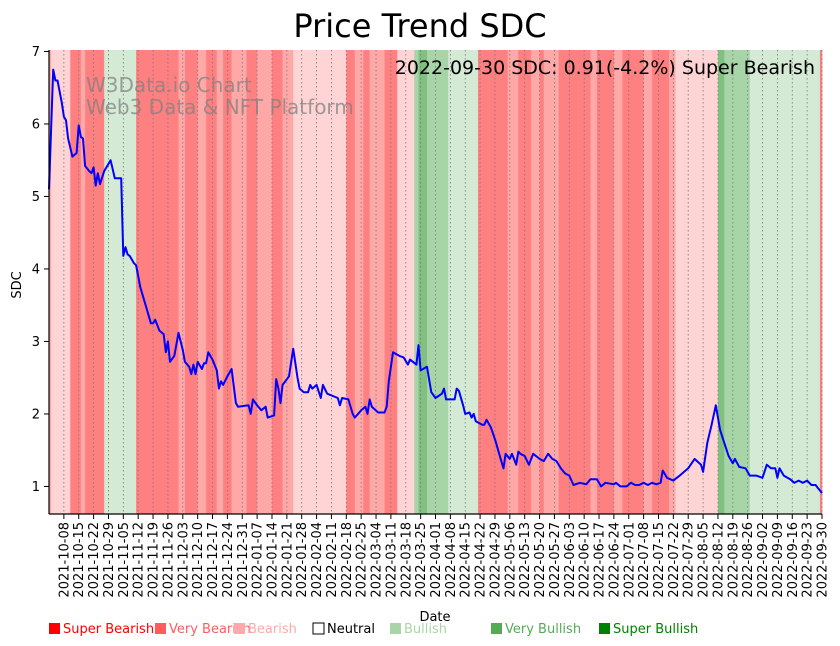  Describe the element at coordinates (543, 629) in the screenshot. I see `legend-label: Very Bullish` at that location.